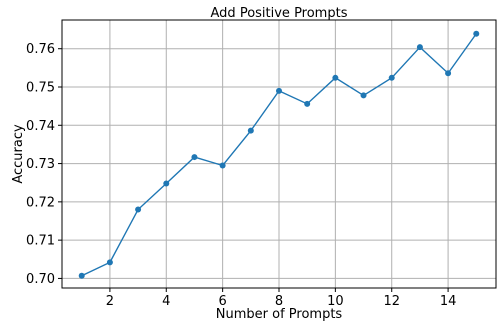  Describe the element at coordinates (18, 154) in the screenshot. I see `y-axis-label: Accuracy` at that location.